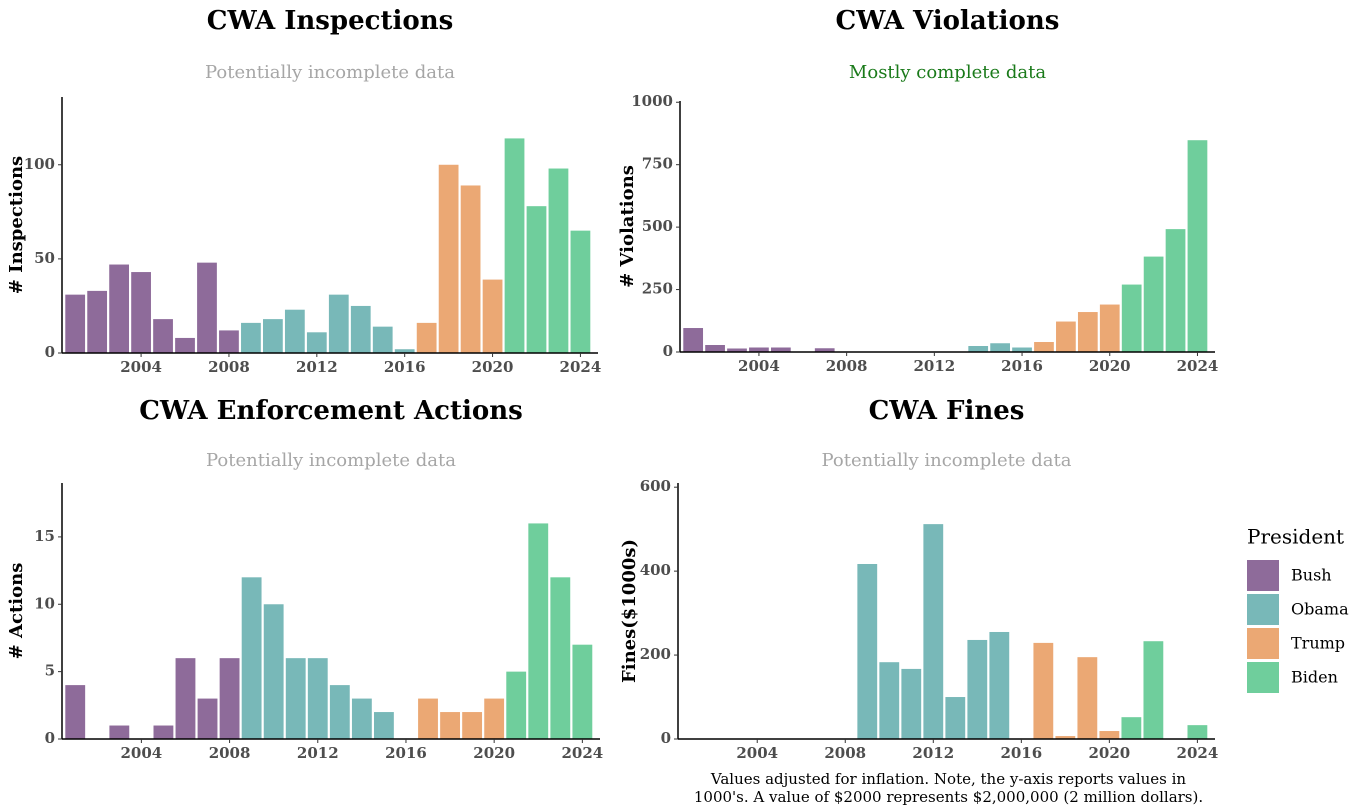 The width and height of the screenshot is (1359, 811). Describe the element at coordinates (50, 671) in the screenshot. I see `y-tick-label: 5` at that location.